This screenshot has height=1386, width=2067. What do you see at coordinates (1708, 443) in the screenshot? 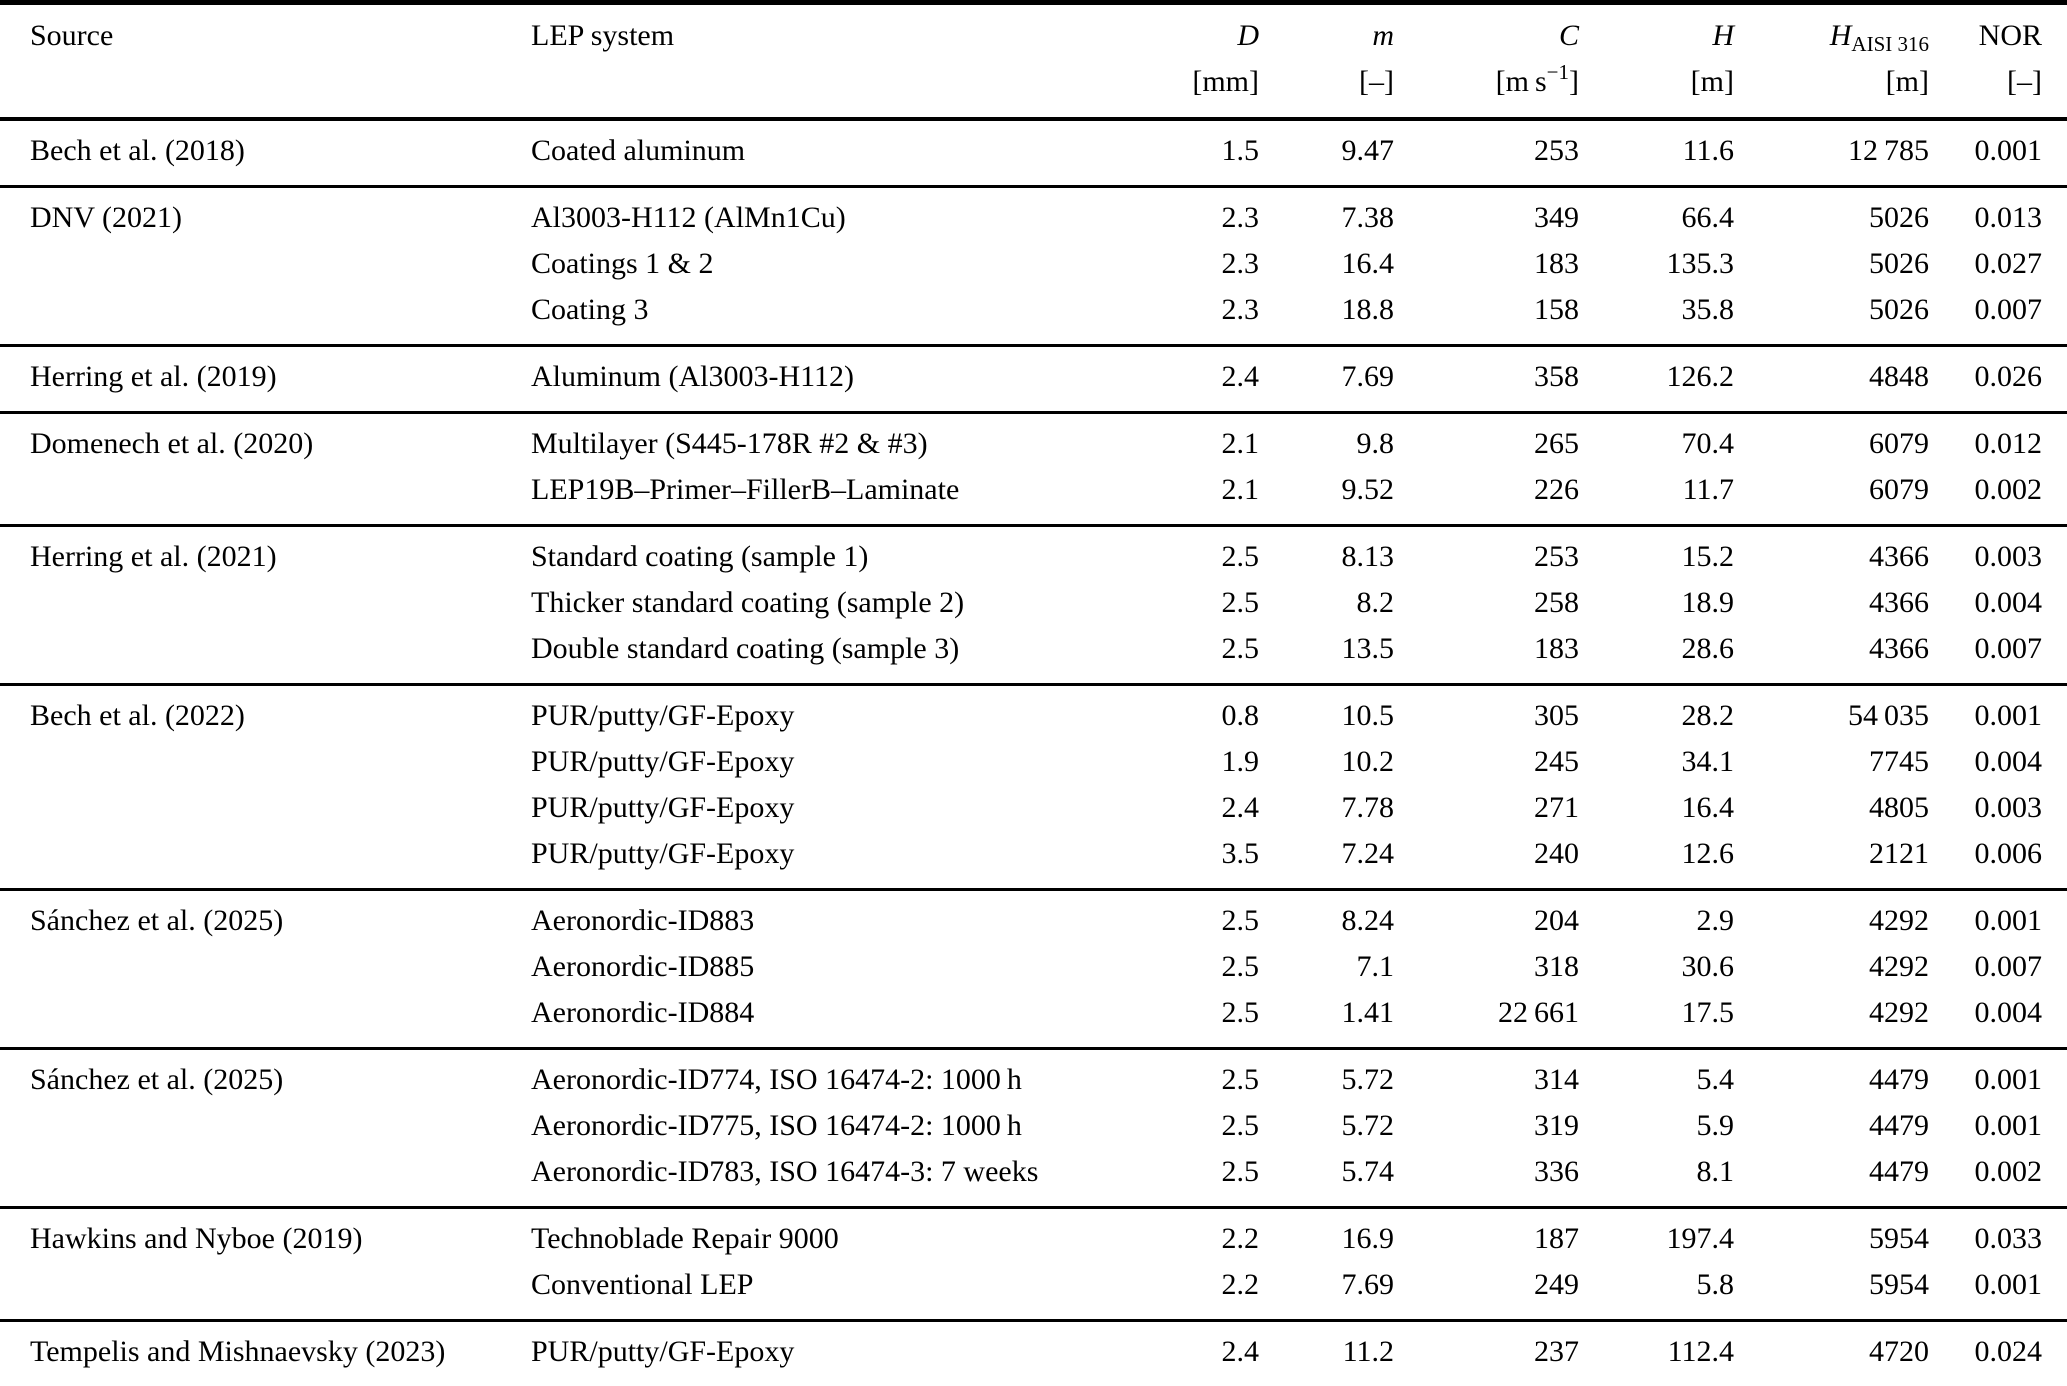
I see `value-cell-h: 70.4` at bounding box center [1708, 443].